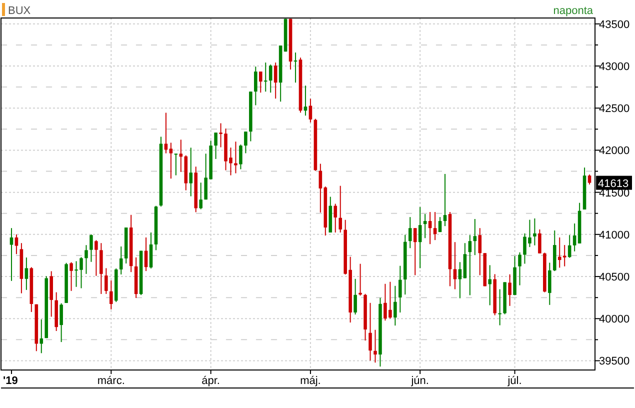  Describe the element at coordinates (614, 362) in the screenshot. I see `y-tick-label: 39500` at that location.